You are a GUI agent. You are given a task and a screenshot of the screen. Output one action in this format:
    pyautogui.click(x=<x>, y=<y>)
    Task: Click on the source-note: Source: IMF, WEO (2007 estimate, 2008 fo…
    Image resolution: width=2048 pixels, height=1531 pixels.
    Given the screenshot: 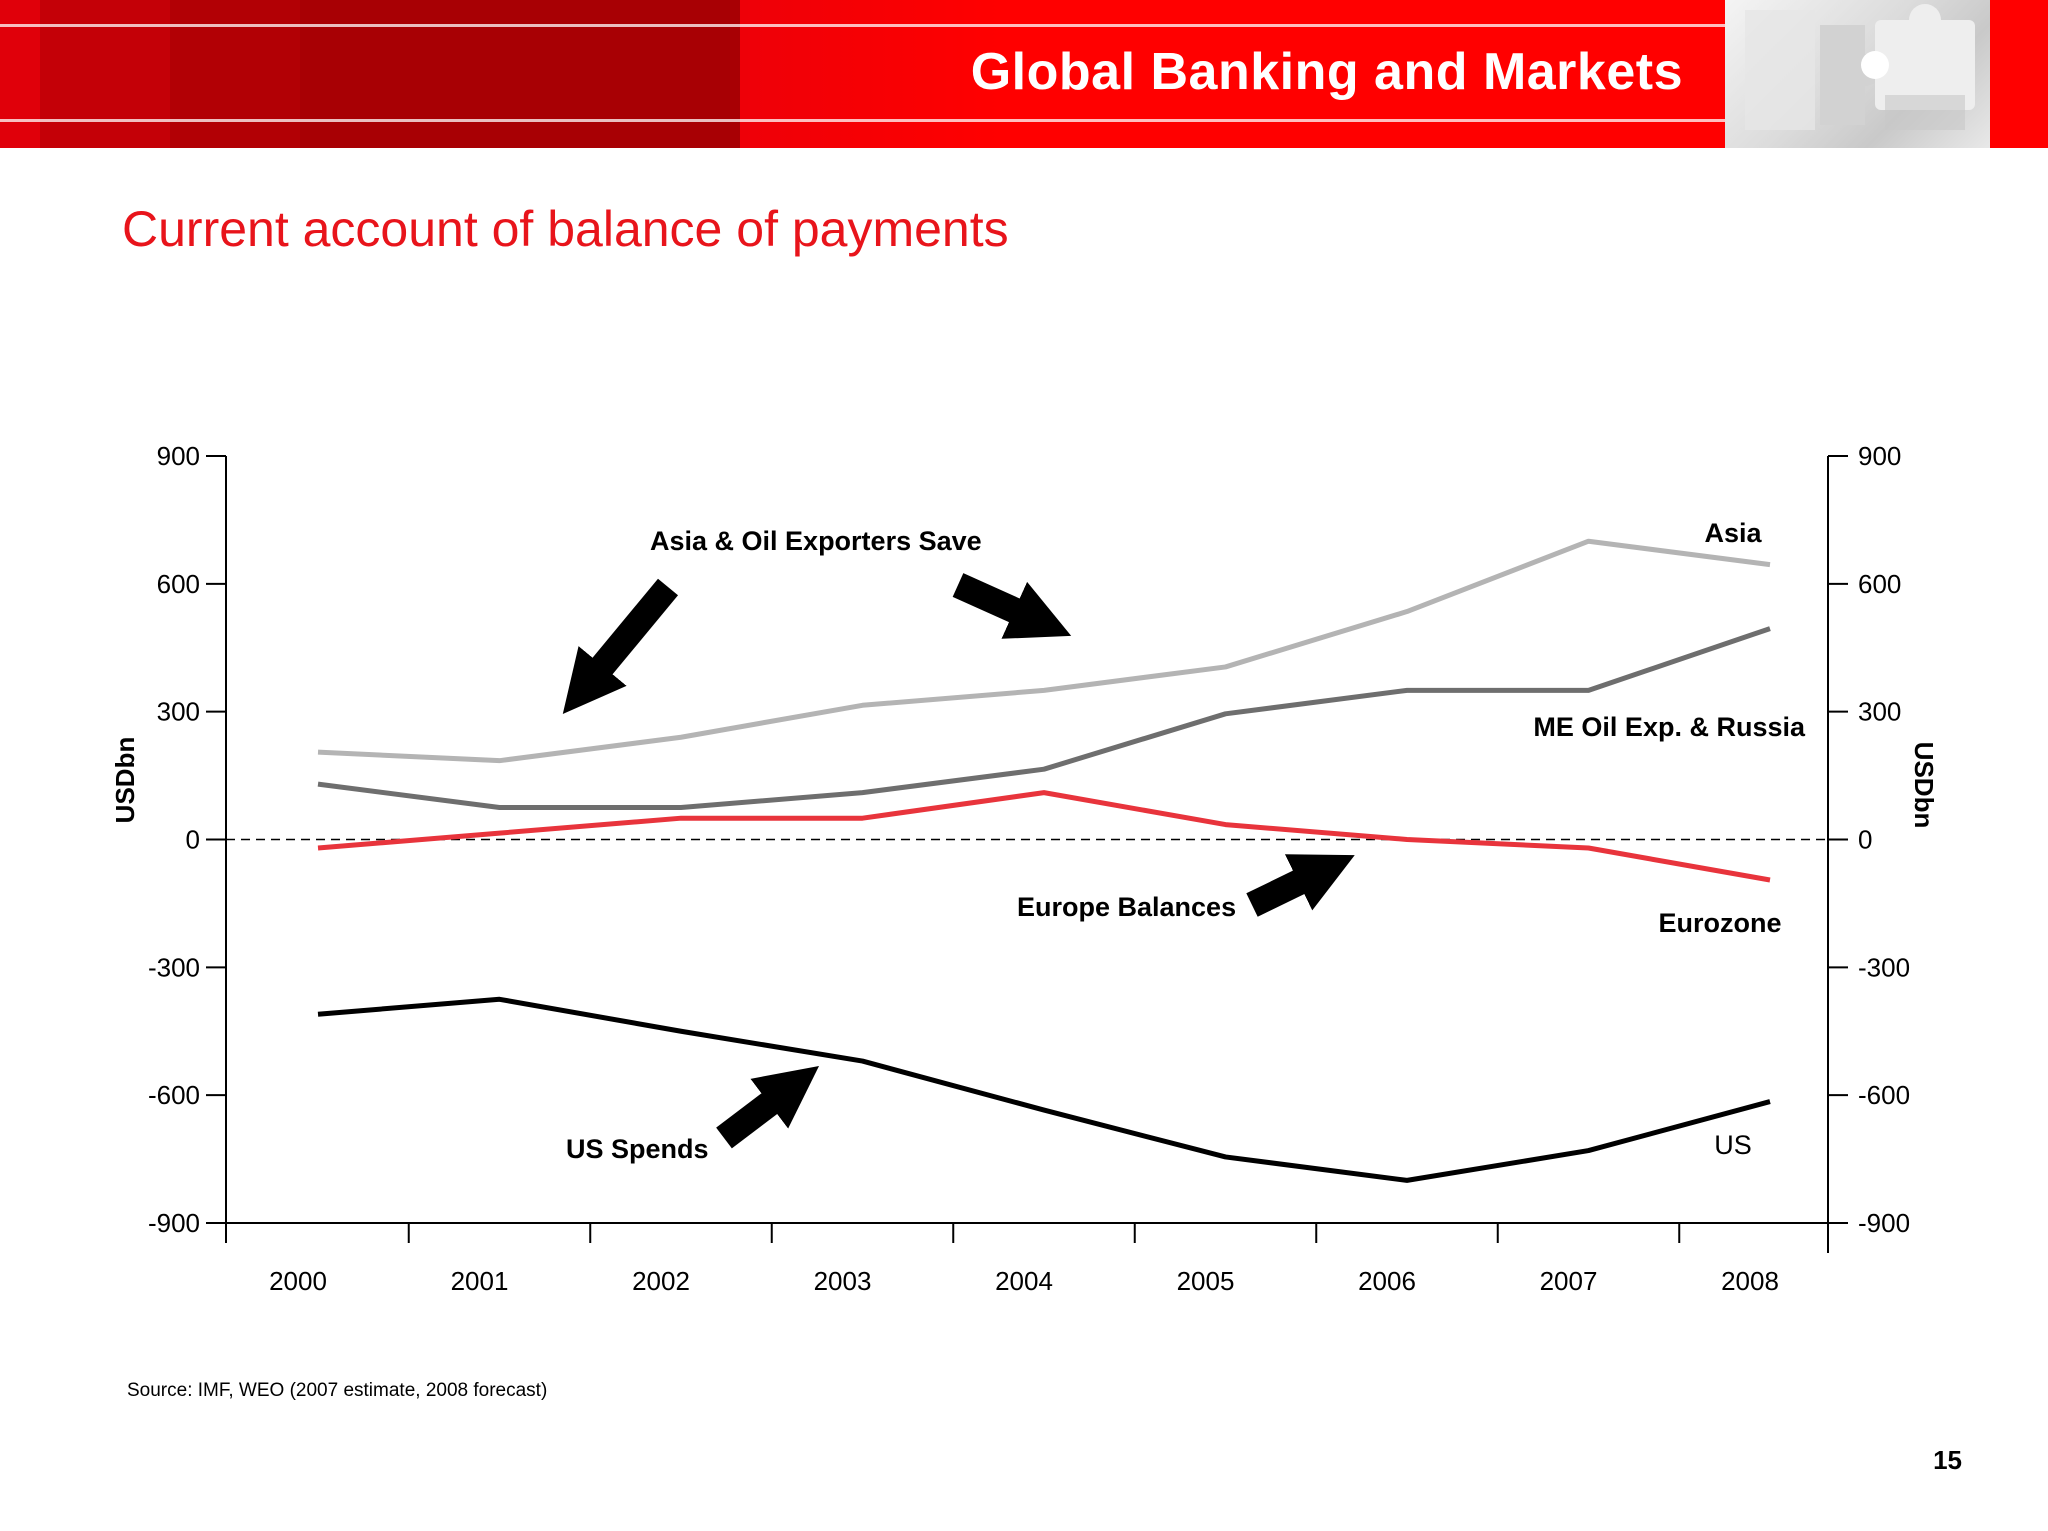 What is the action you would take?
    pyautogui.click(x=337, y=1390)
    